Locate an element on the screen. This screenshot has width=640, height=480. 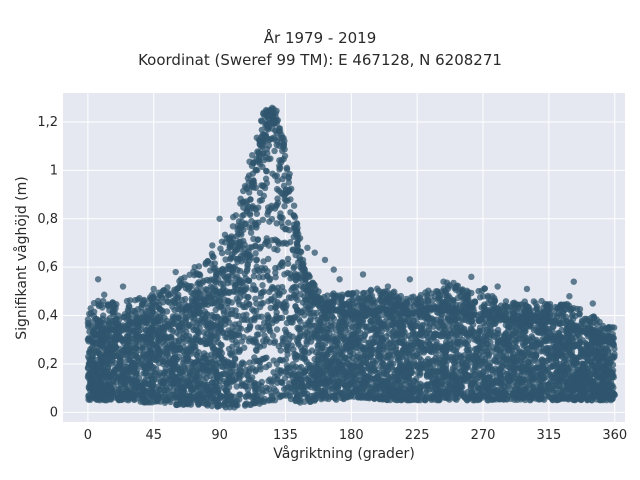
x-tick-label: 360 is located at coordinates (614, 435).